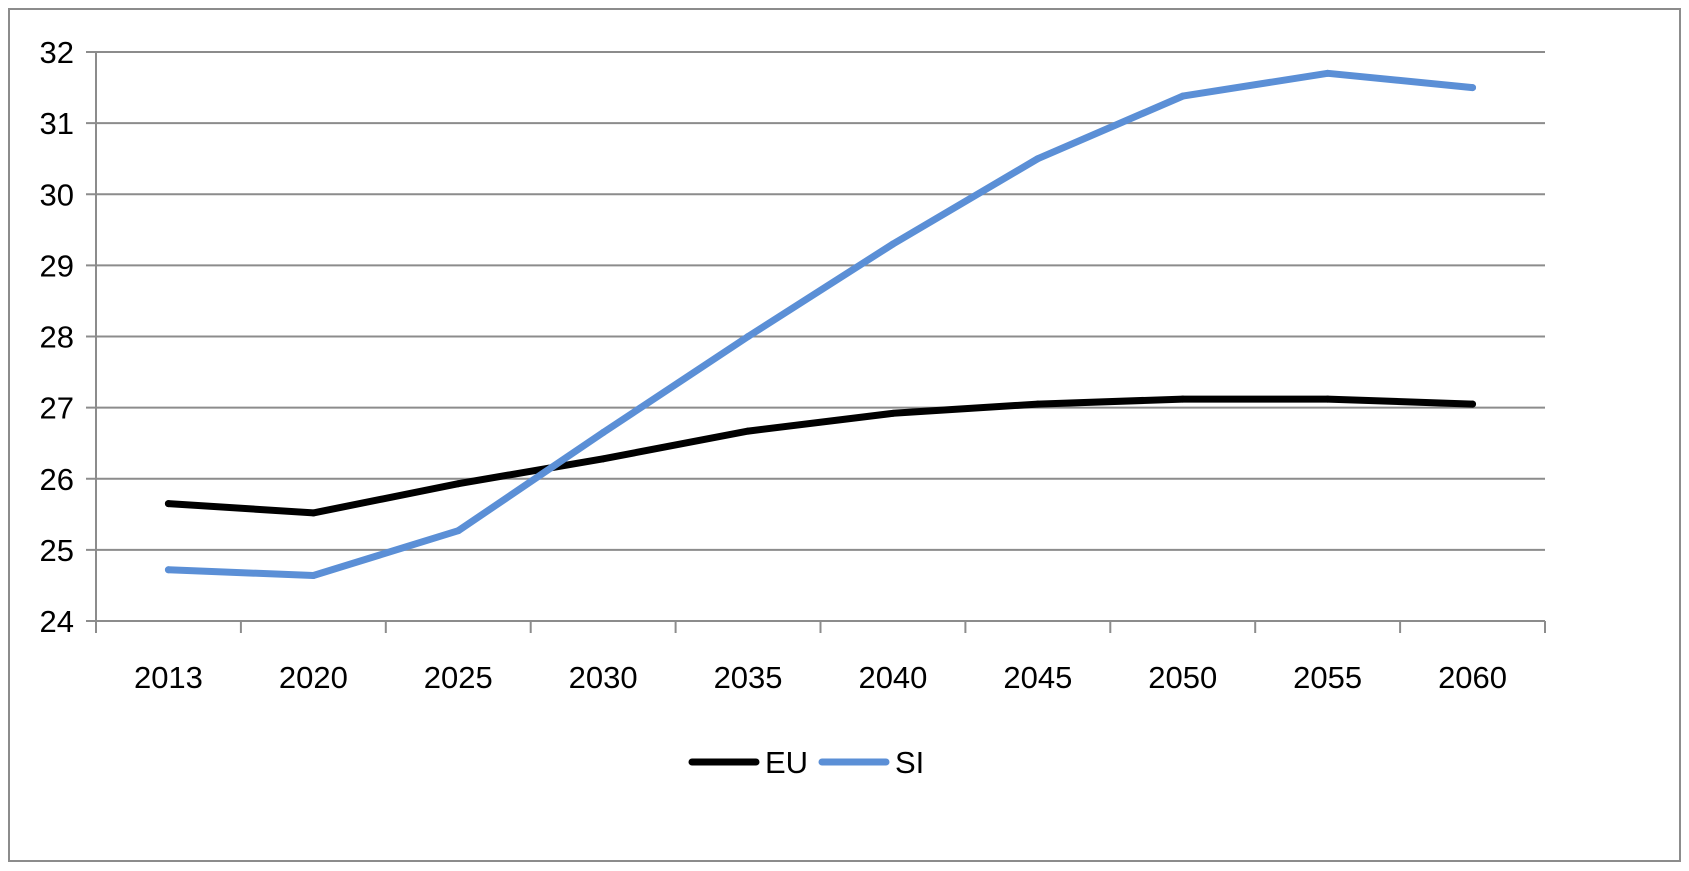 This screenshot has height=871, width=1689. What do you see at coordinates (786, 762) in the screenshot?
I see `legend-label-eu: EU` at bounding box center [786, 762].